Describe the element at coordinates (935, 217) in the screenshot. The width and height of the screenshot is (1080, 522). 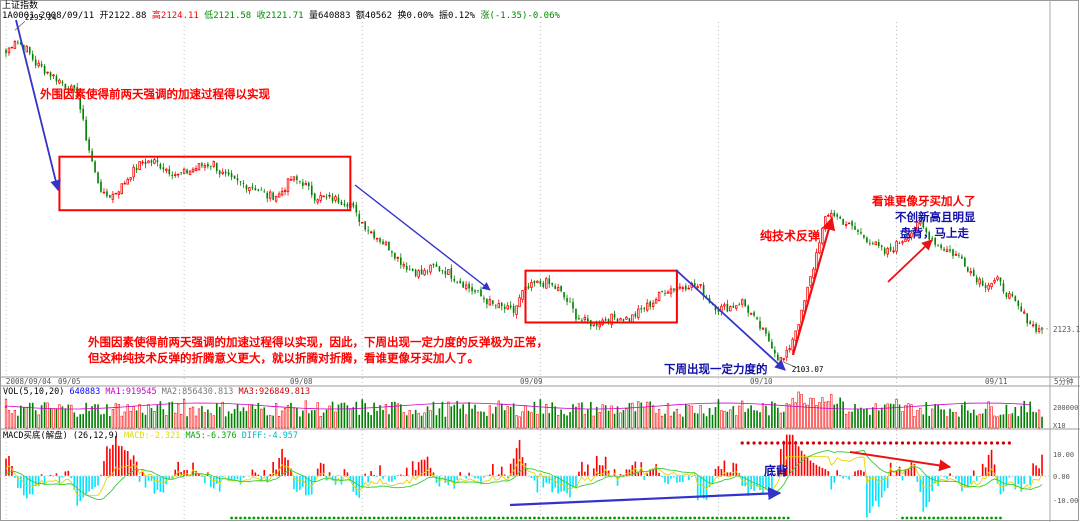
I see `annotation-no-new-high: 不创新高且明显` at that location.